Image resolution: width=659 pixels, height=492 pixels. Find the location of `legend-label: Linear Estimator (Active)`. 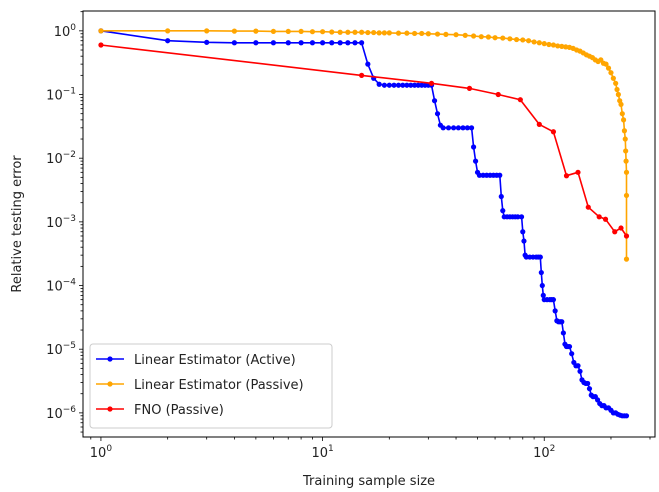

legend-label: Linear Estimator (Active) is located at coordinates (215, 360).